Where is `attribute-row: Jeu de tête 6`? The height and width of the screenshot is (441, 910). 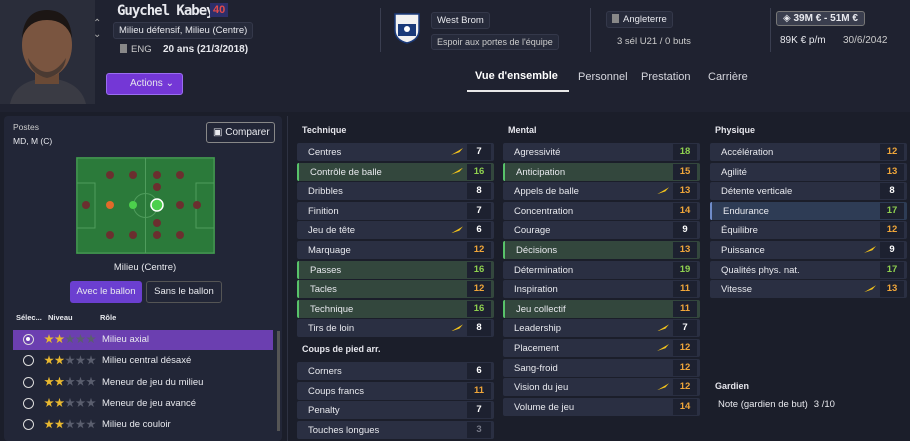 attribute-row: Jeu de tête 6 is located at coordinates (395, 230).